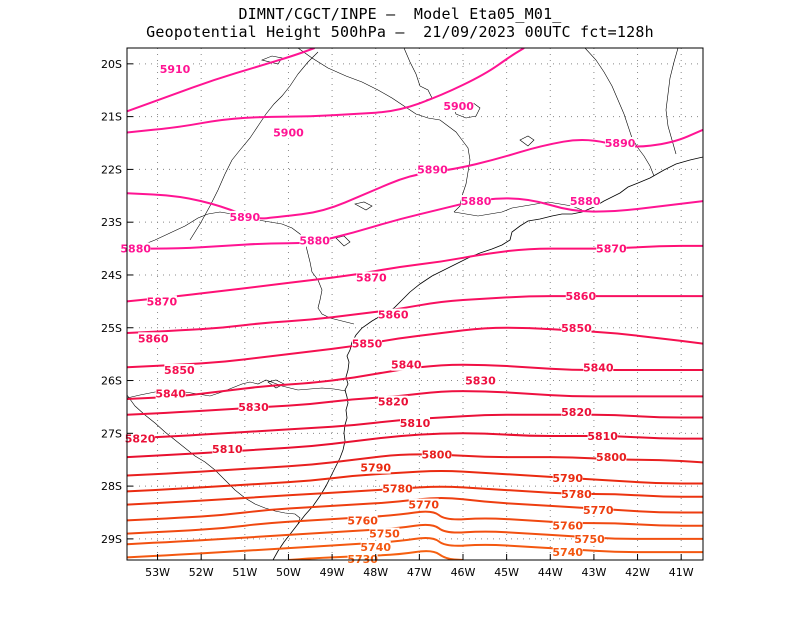 Image resolution: width=800 pixels, height=618 pixels. I want to click on lon-tick-label: 45W, so click(506, 572).